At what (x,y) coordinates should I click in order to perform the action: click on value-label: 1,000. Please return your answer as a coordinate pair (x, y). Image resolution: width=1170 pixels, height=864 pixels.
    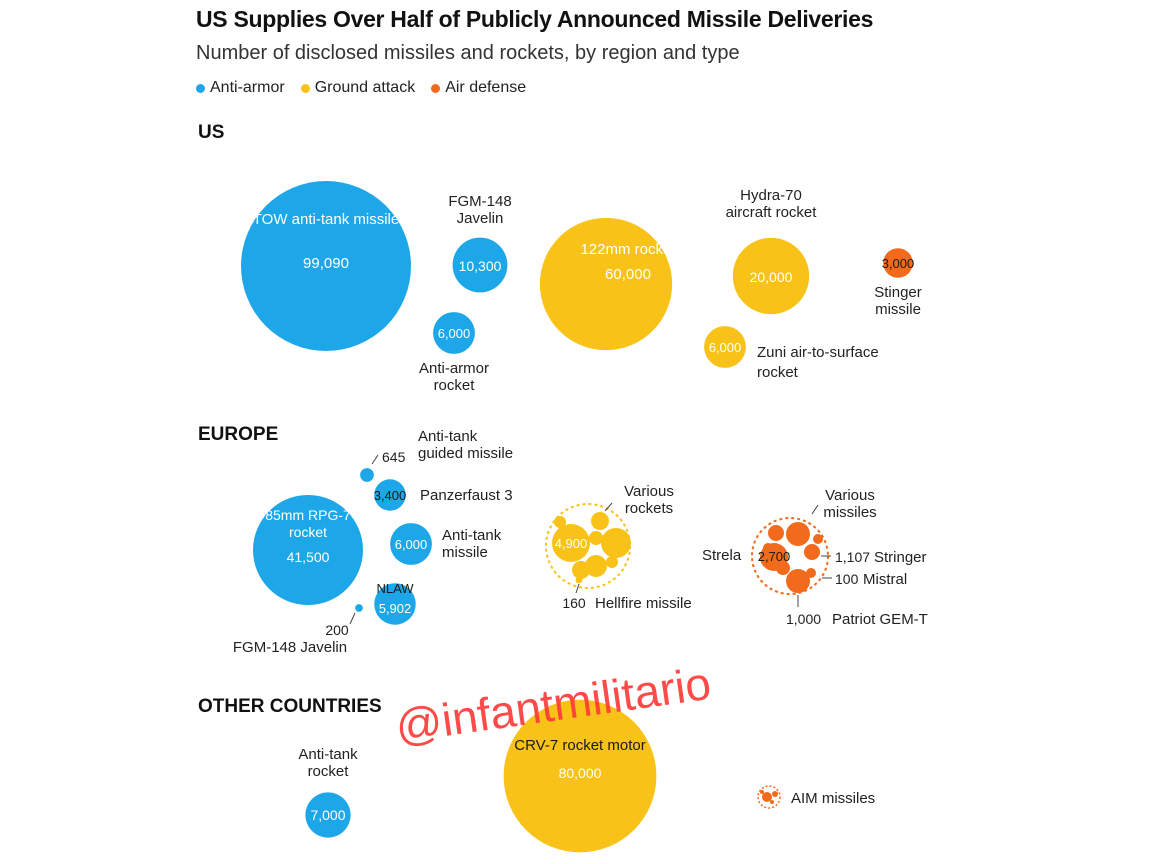
    Looking at the image, I should click on (803, 619).